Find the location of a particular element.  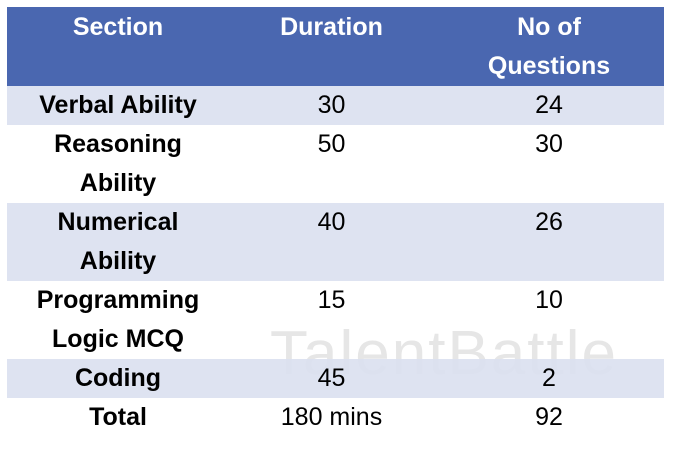

header-cell: Section is located at coordinates (118, 46).